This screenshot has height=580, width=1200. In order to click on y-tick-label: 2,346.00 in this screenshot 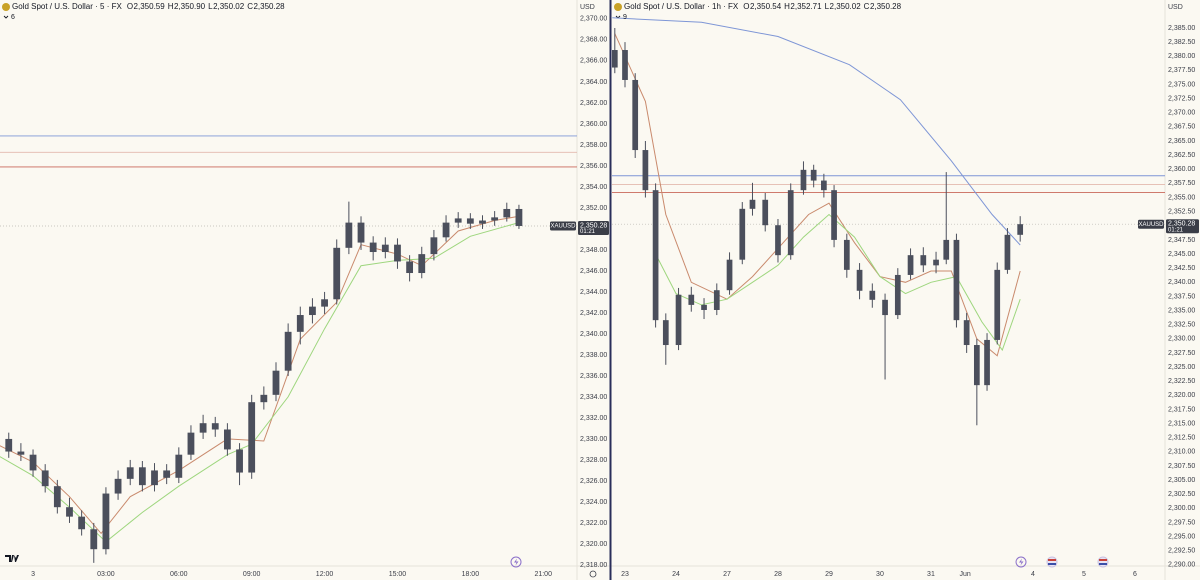, I will do `click(593, 271)`.